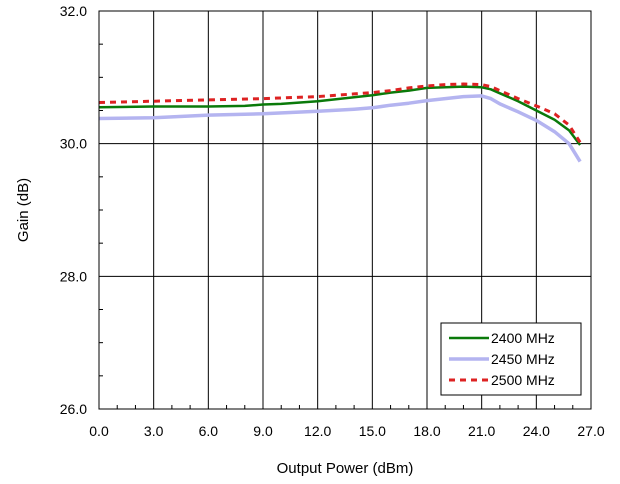 This screenshot has height=484, width=620. What do you see at coordinates (536, 431) in the screenshot?
I see `x-tick-label: 24.0` at bounding box center [536, 431].